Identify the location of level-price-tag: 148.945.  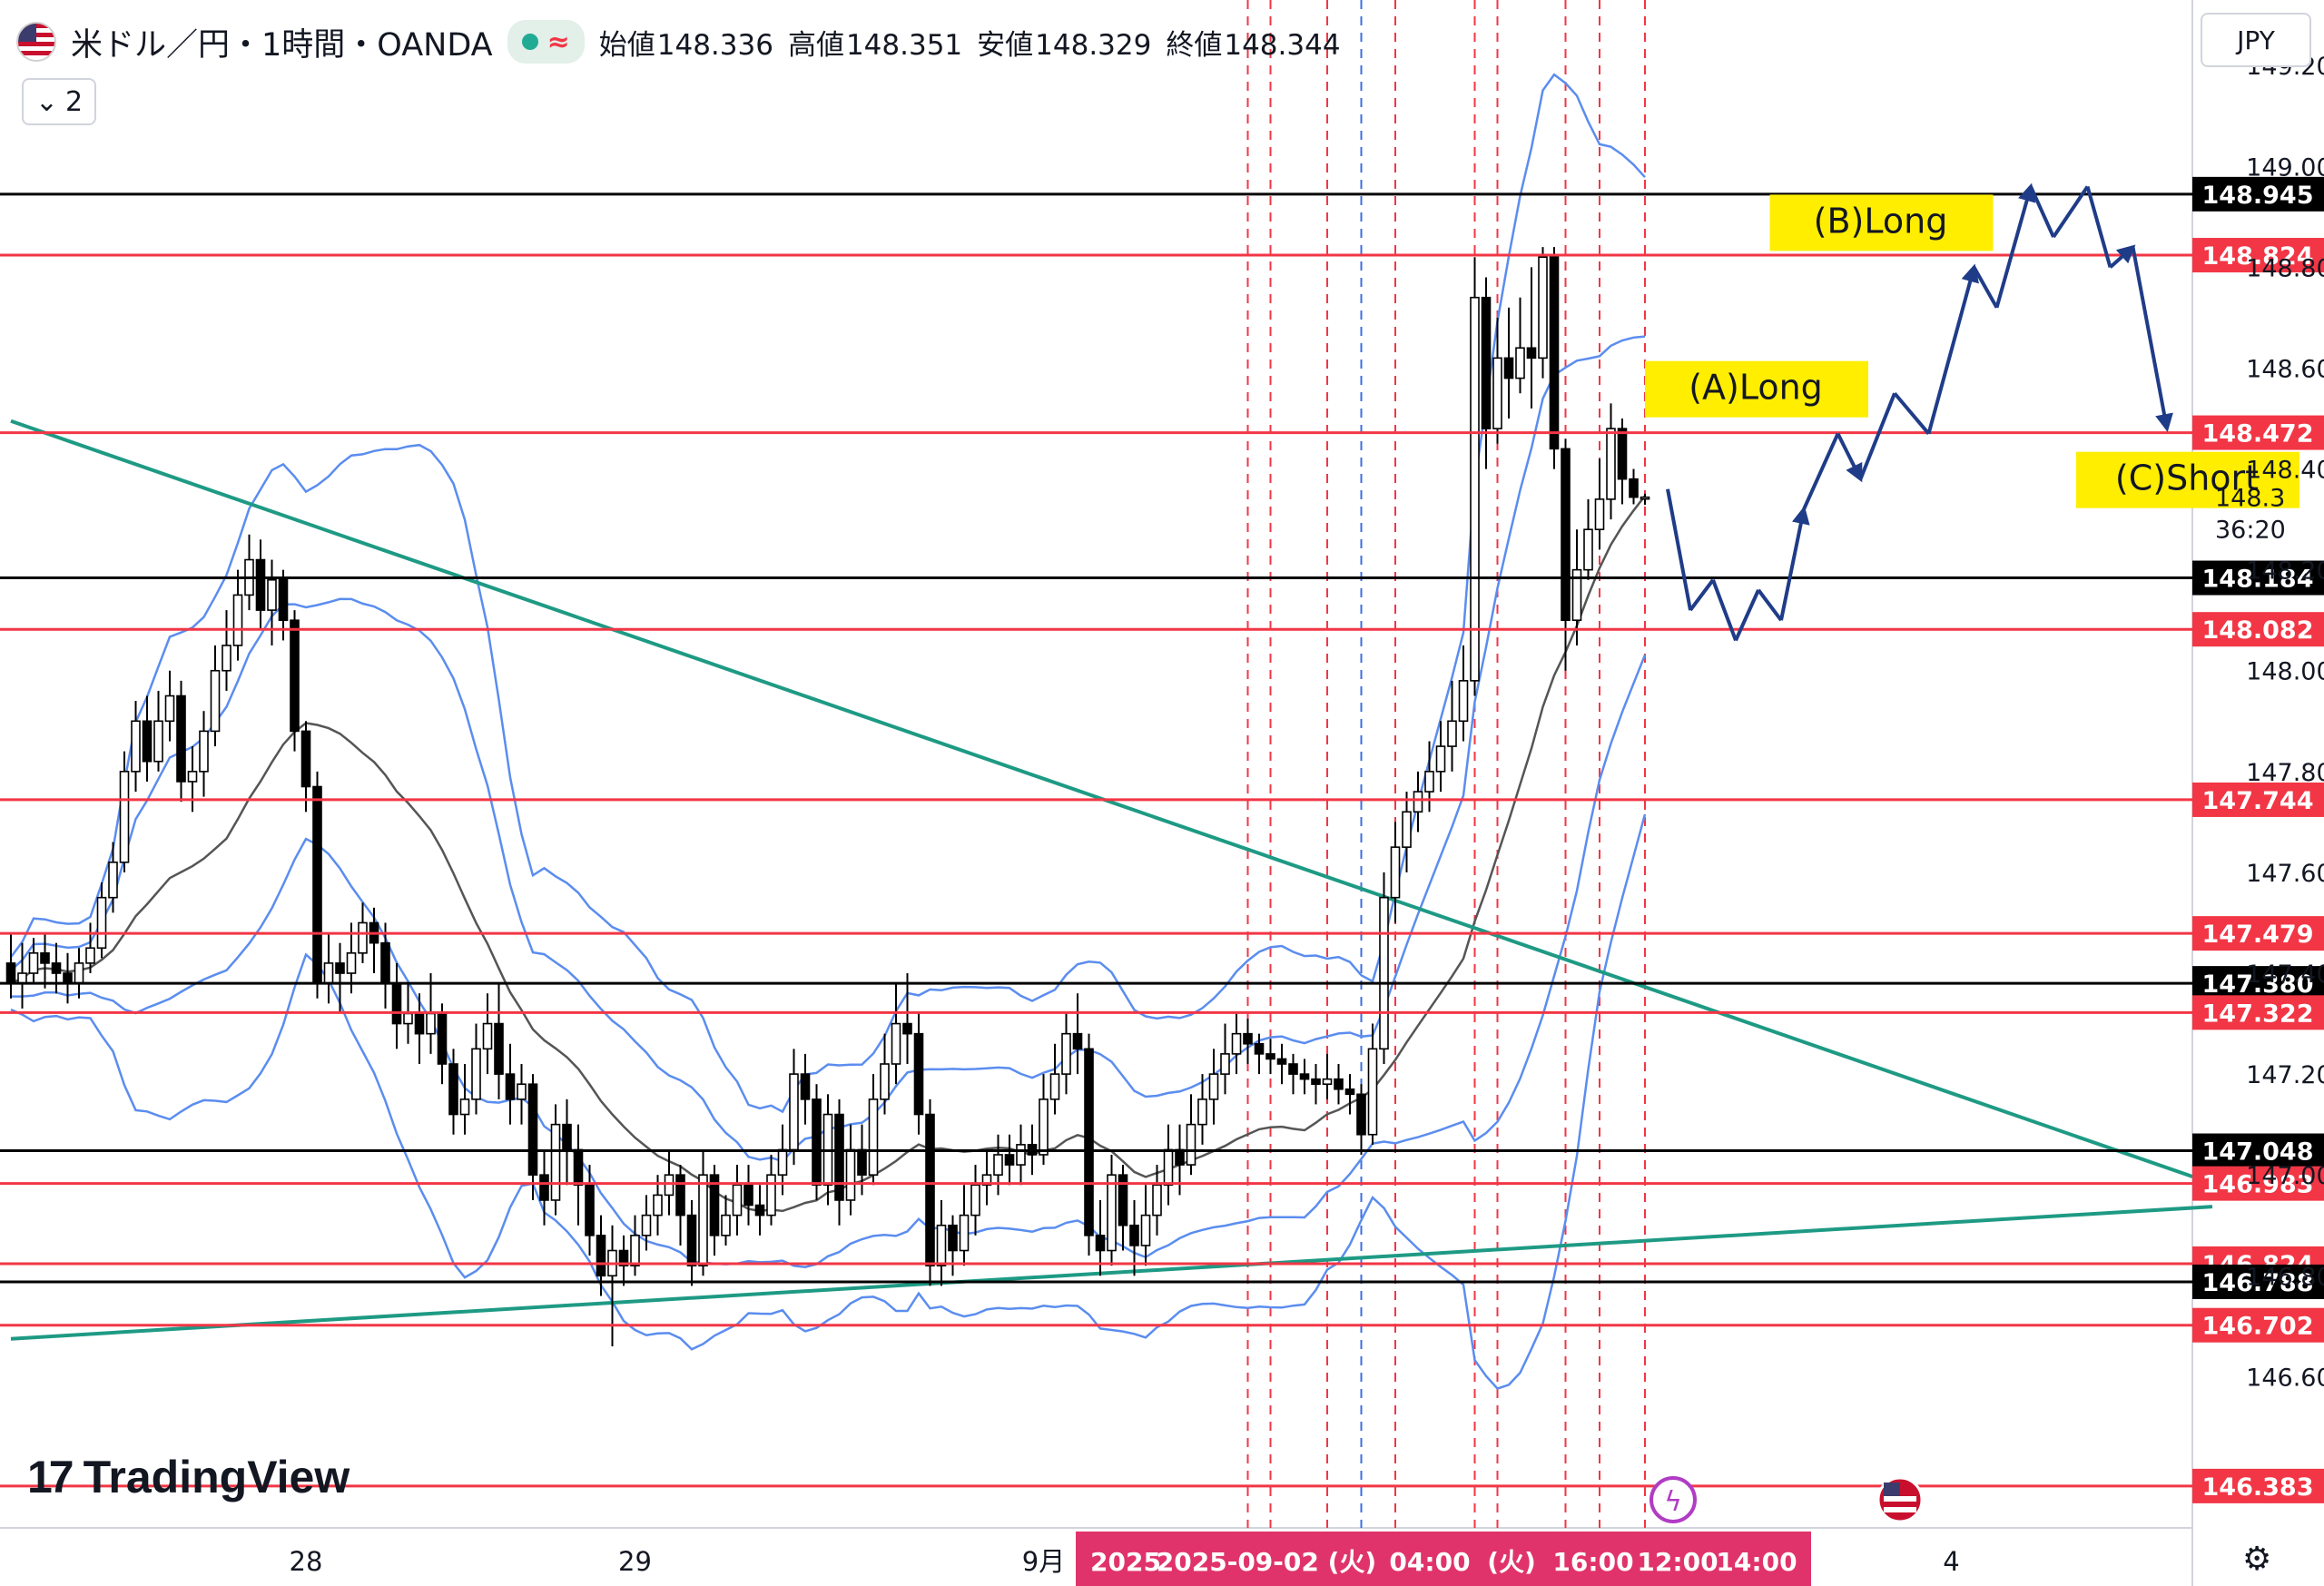
(2258, 194).